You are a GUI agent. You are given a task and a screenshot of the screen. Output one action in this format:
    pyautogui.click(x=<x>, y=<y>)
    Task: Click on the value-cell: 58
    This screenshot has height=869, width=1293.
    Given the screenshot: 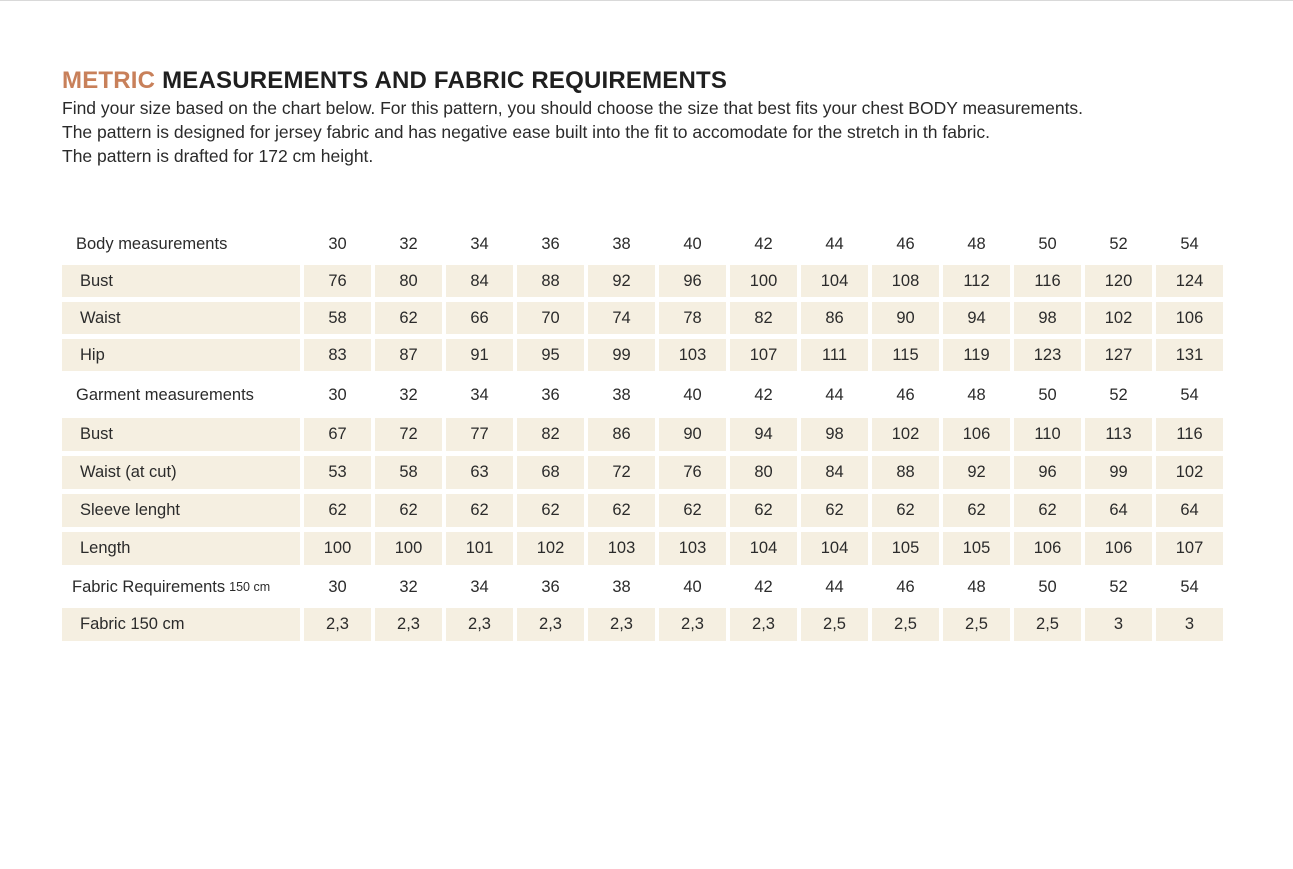 What is the action you would take?
    pyautogui.click(x=337, y=318)
    